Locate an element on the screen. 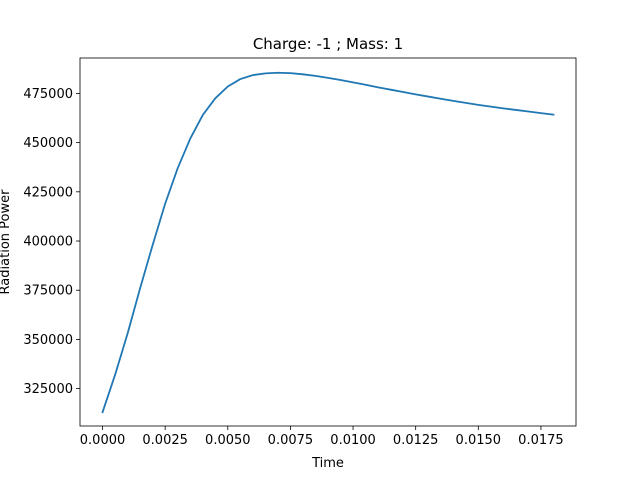 The image size is (640, 480). x-tick-label: 0.0025 is located at coordinates (165, 440).